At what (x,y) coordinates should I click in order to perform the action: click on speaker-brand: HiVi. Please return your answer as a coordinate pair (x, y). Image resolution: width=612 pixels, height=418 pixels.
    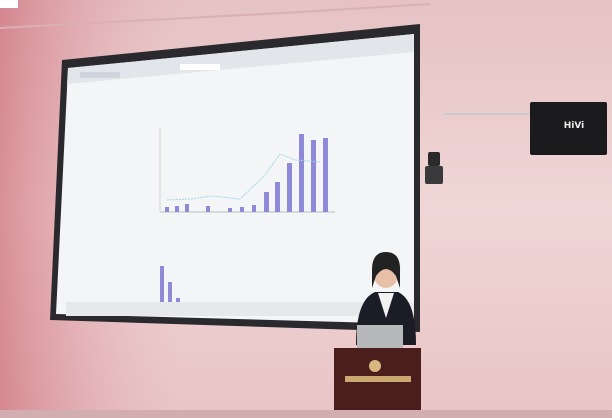
    Looking at the image, I should click on (574, 126).